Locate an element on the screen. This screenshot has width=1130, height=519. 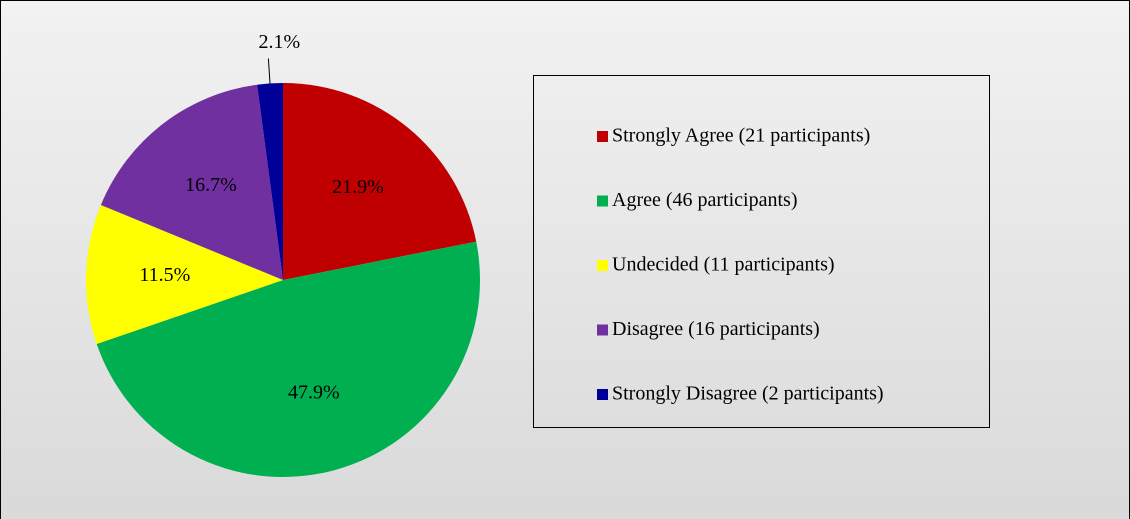
data-label: 11.5% is located at coordinates (164, 275).